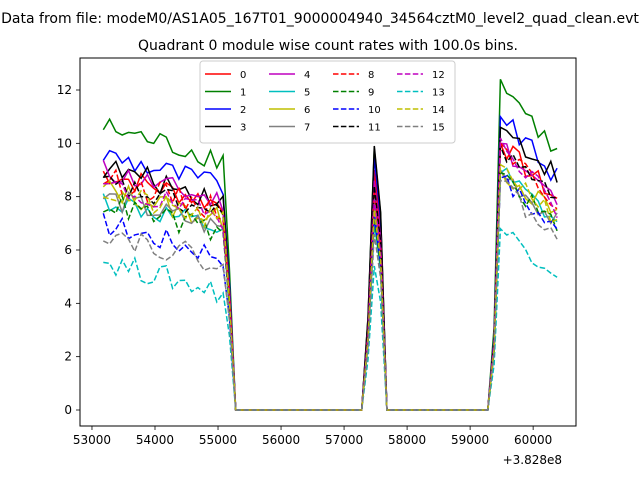 The image size is (640, 484). What do you see at coordinates (68, 357) in the screenshot?
I see `y-tick-label: 2` at bounding box center [68, 357].